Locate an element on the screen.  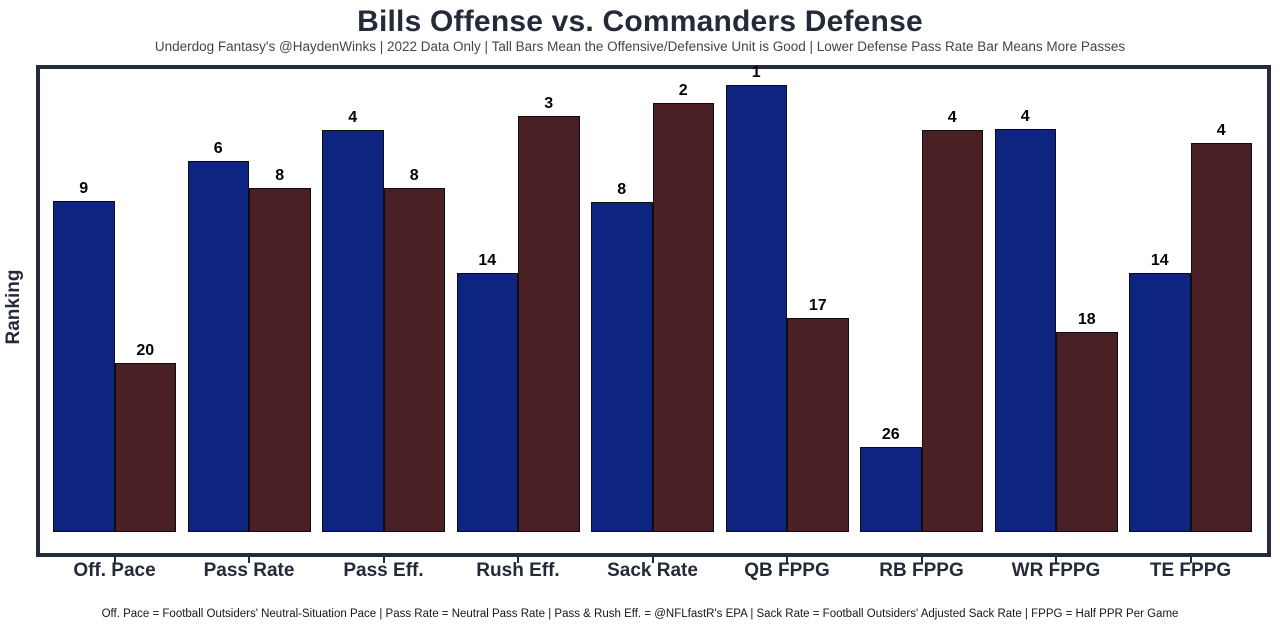
x-axis-label-pass-rate: Pass Rate is located at coordinates (249, 570).